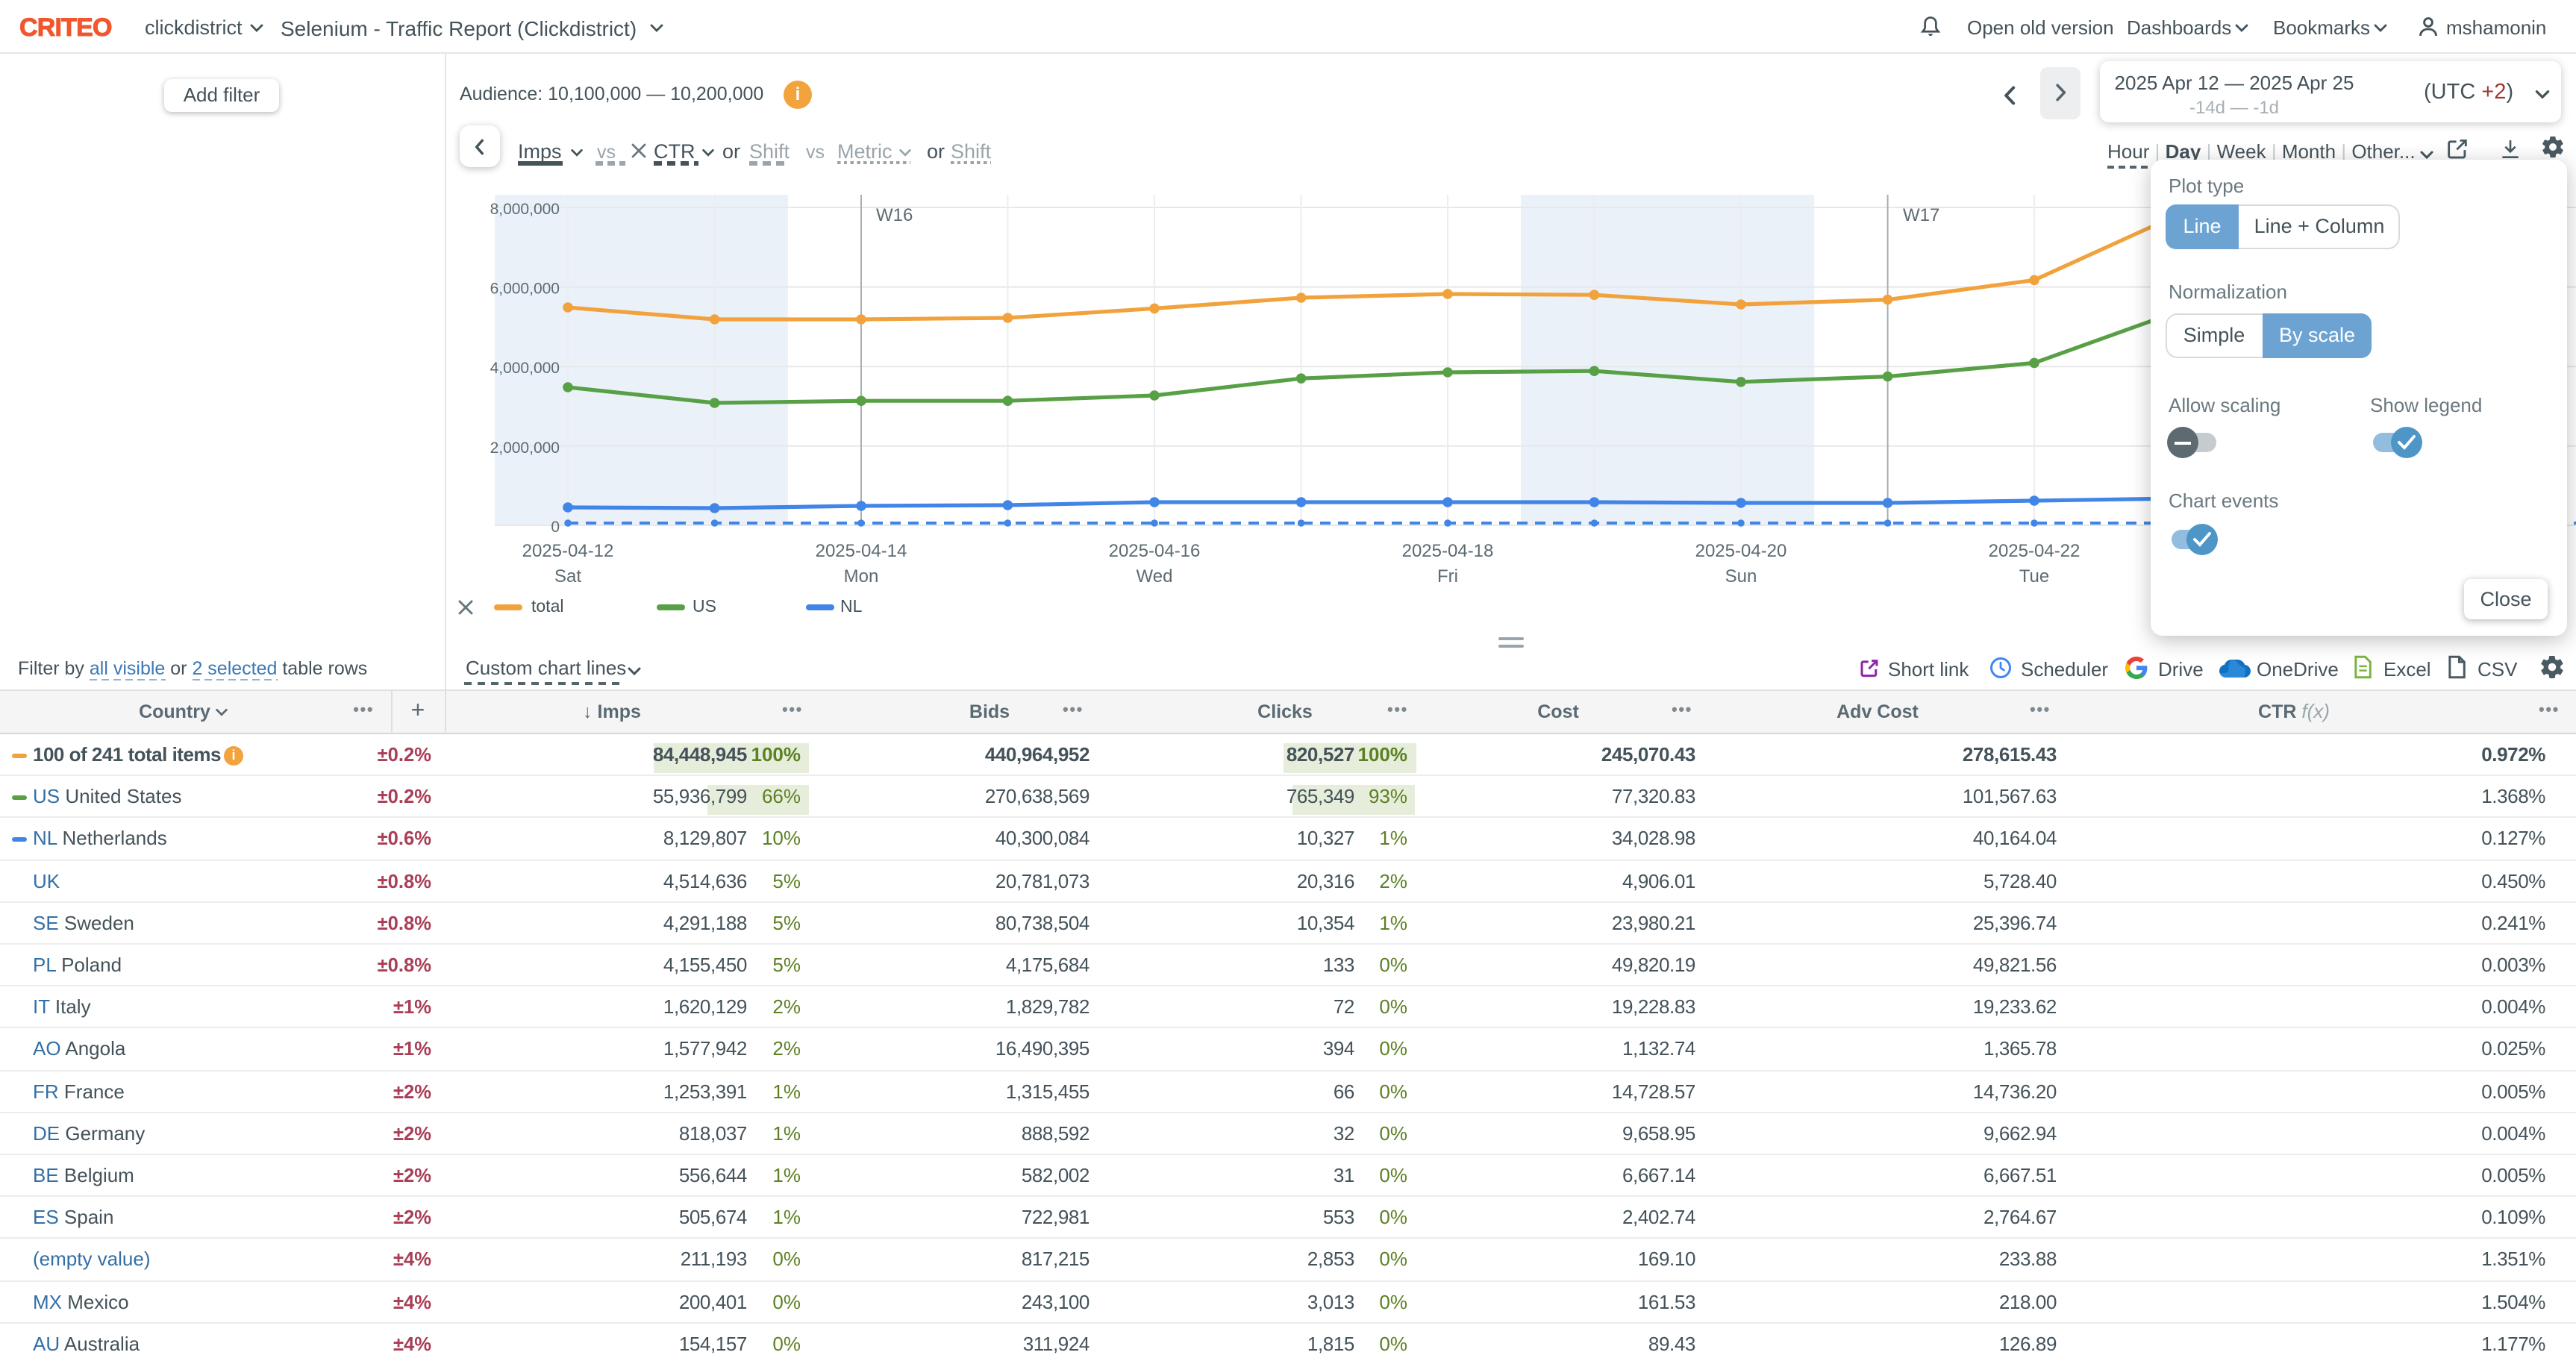 This screenshot has width=2576, height=1361. Describe the element at coordinates (568, 551) in the screenshot. I see `svg-text: 2025-04-12` at that location.